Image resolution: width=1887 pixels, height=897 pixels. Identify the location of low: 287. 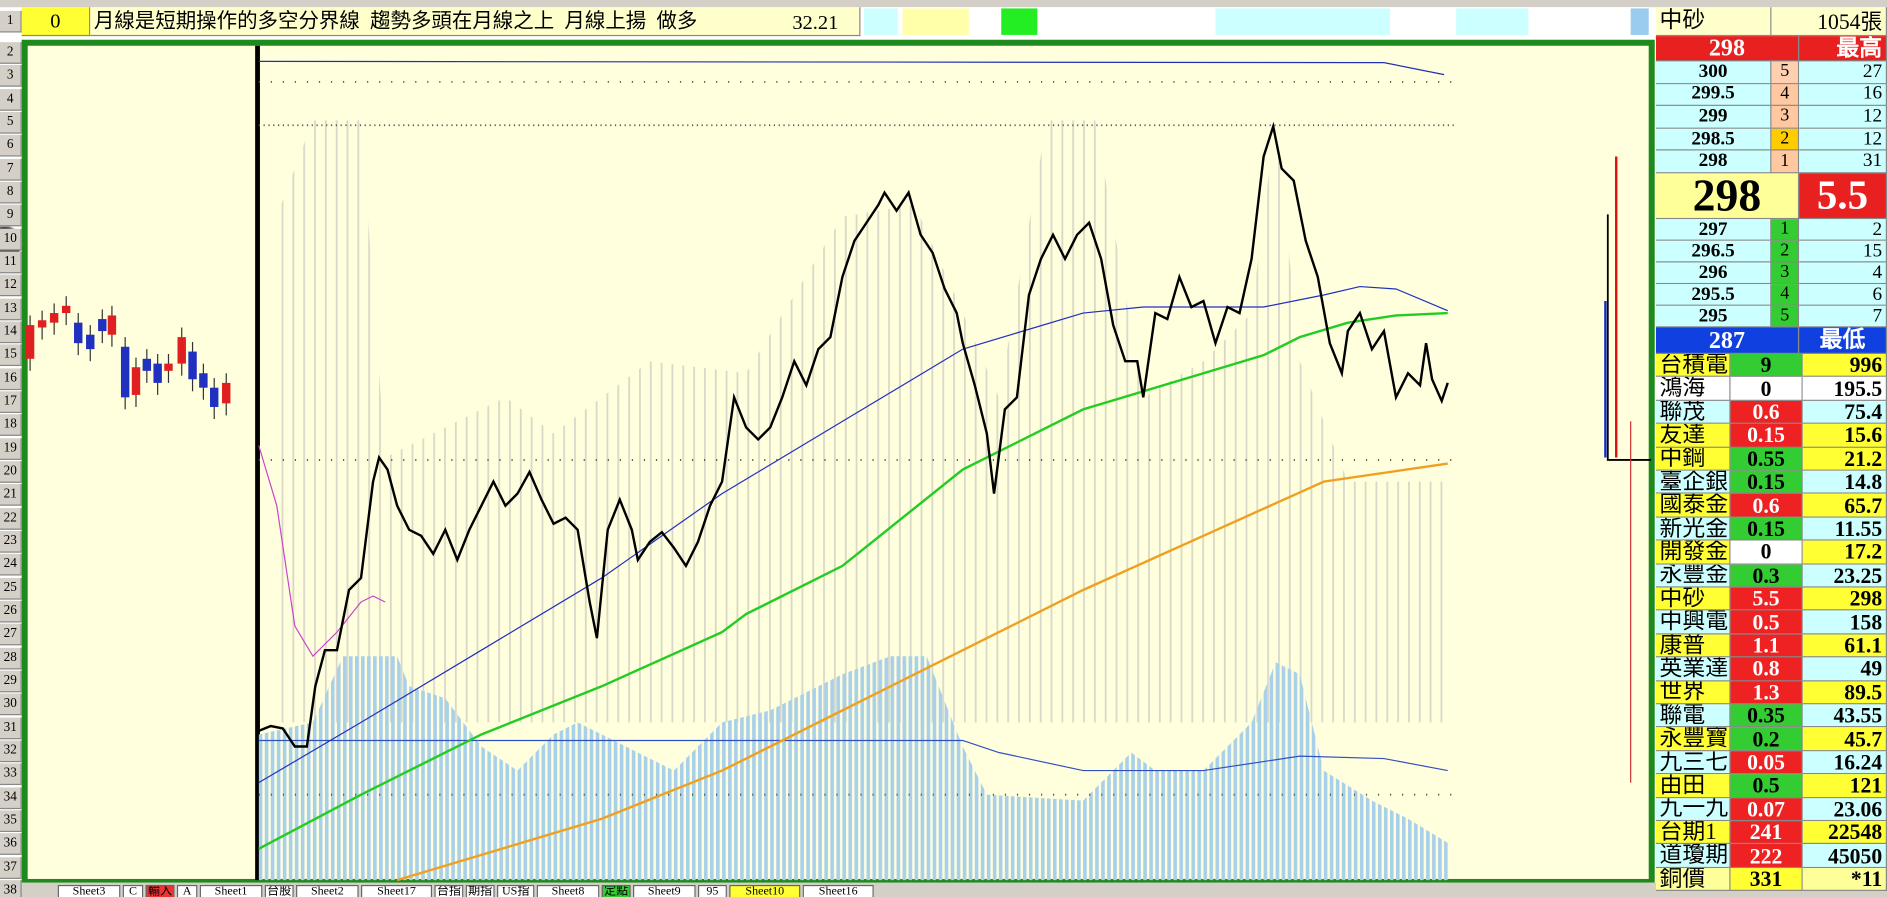
(1727, 340).